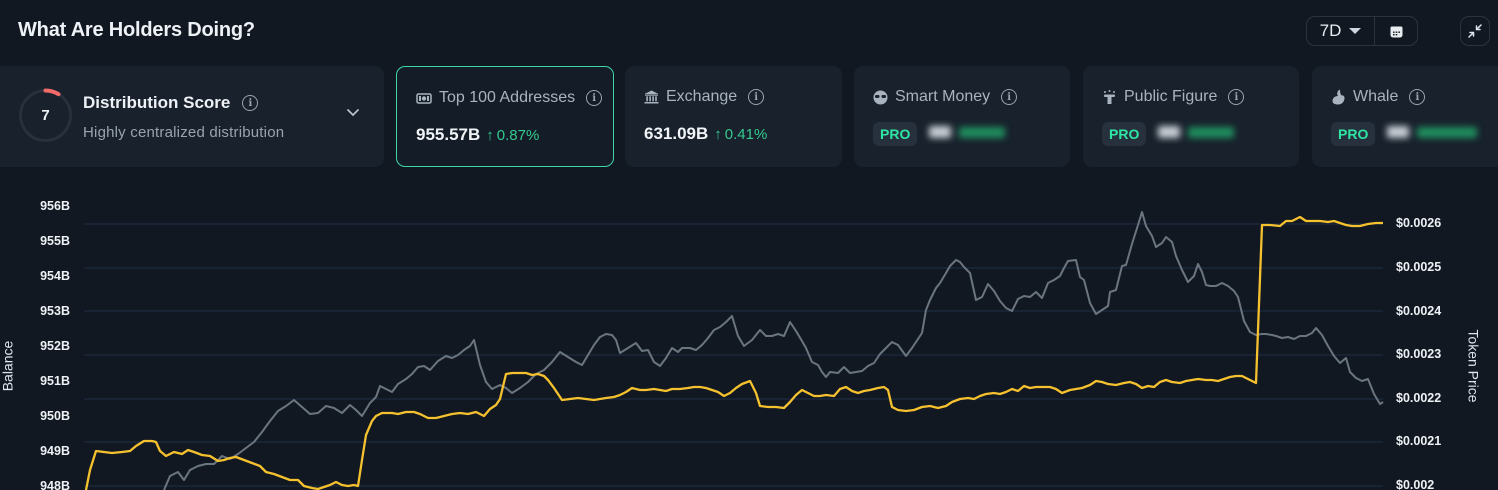  Describe the element at coordinates (157, 102) in the screenshot. I see `score-title: Distribution Score` at that location.